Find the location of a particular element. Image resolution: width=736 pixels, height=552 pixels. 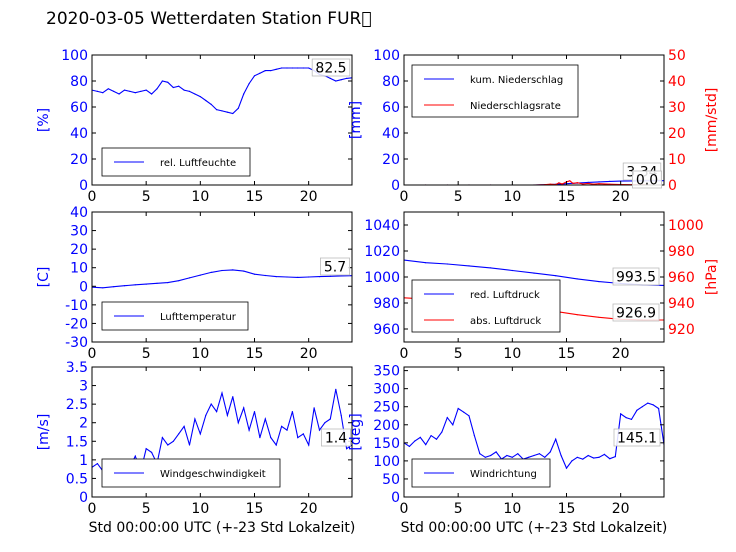

y-tick-label: 20 is located at coordinates (79, 250).